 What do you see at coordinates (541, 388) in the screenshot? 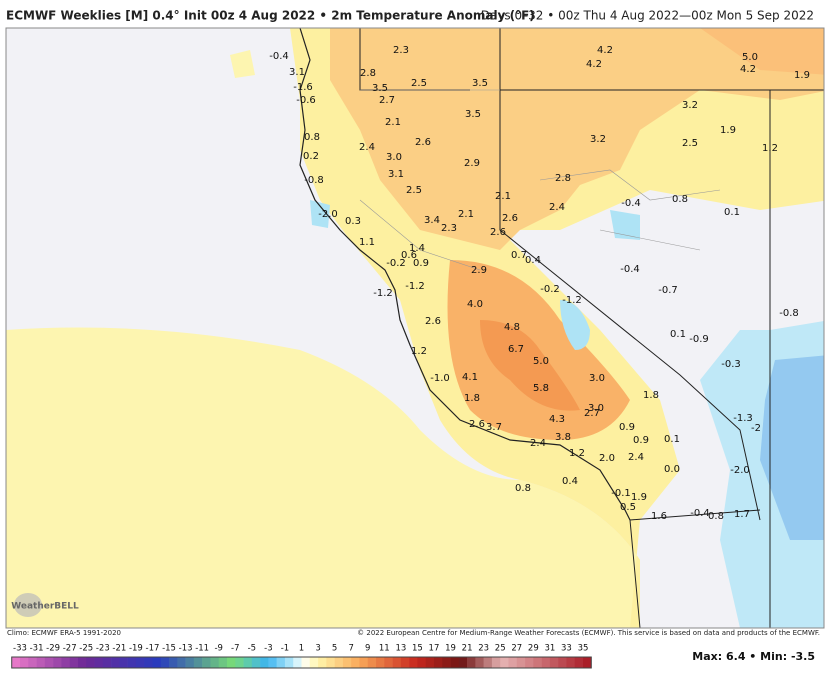
I see `map-label: 5.8` at bounding box center [541, 388].